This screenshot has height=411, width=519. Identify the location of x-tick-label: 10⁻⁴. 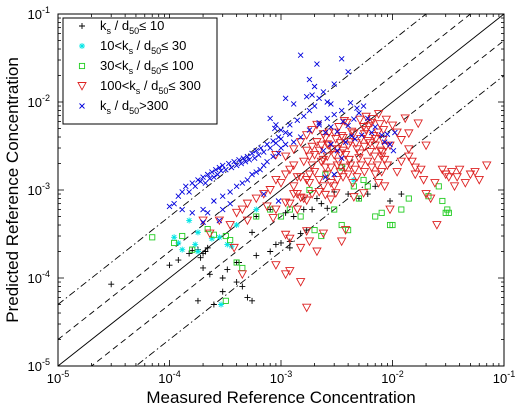
(169, 377).